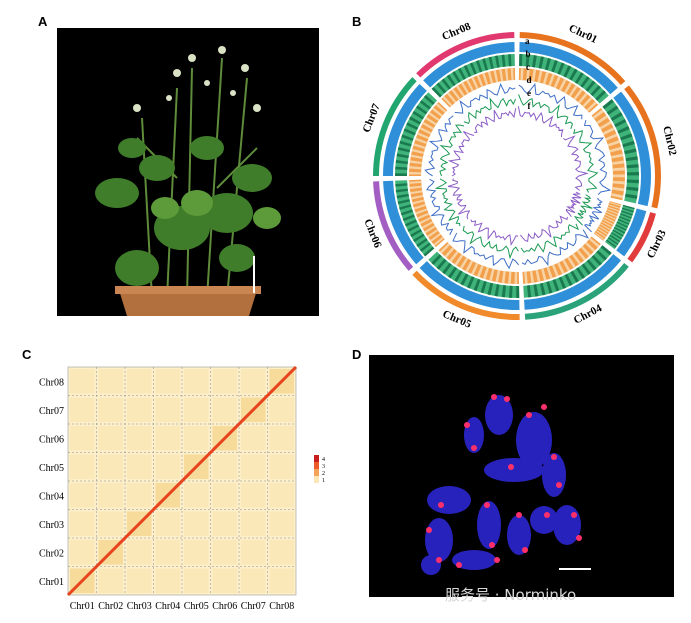  What do you see at coordinates (485, 98) in the screenshot?
I see `track-d` at bounding box center [485, 98].